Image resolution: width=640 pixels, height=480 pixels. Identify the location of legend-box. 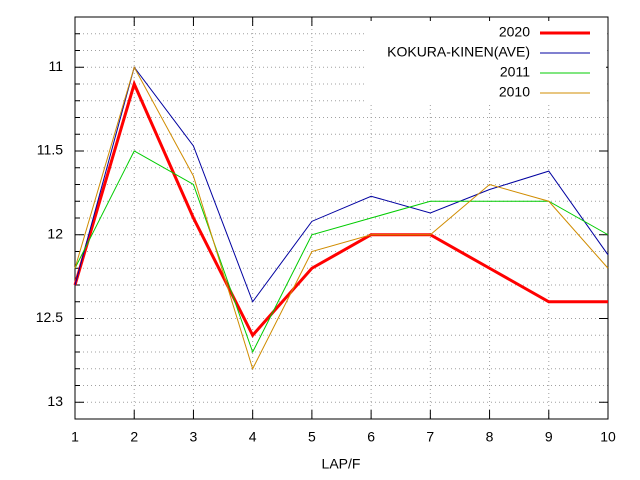
(486, 63).